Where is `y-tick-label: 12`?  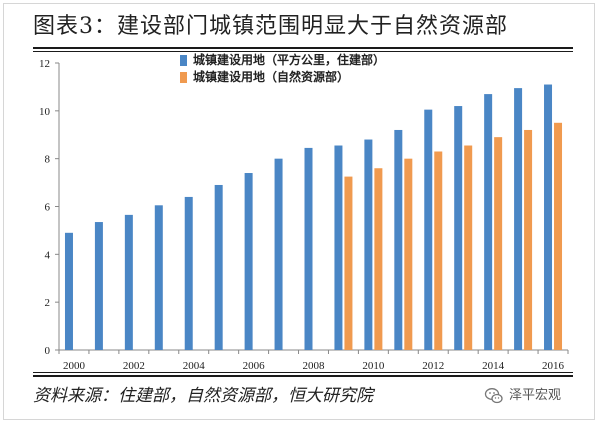
y-tick-label: 12 is located at coordinates (44, 64).